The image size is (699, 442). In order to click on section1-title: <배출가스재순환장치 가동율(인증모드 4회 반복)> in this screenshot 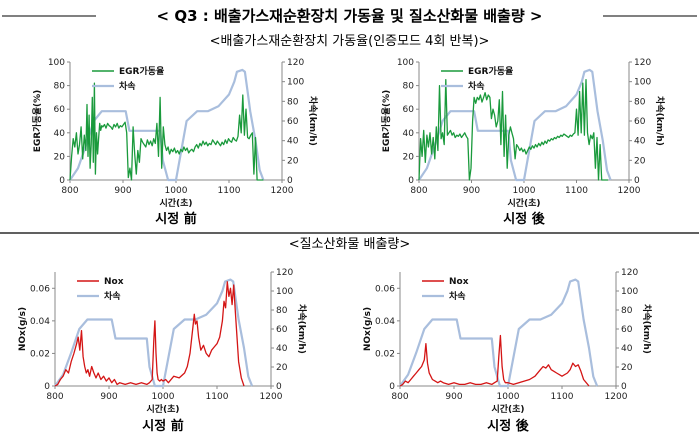, I will do `click(350, 41)`.